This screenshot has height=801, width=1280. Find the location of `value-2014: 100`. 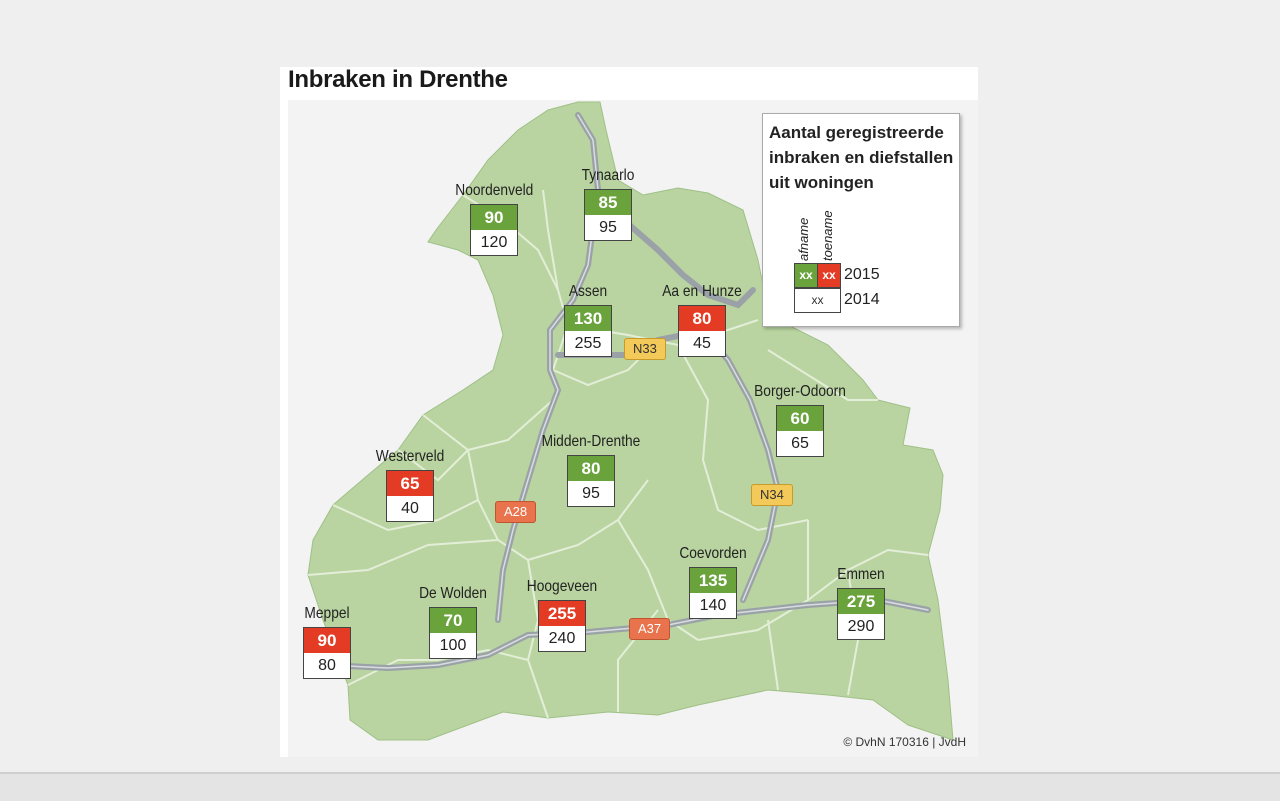

value-2014: 100 is located at coordinates (453, 645).